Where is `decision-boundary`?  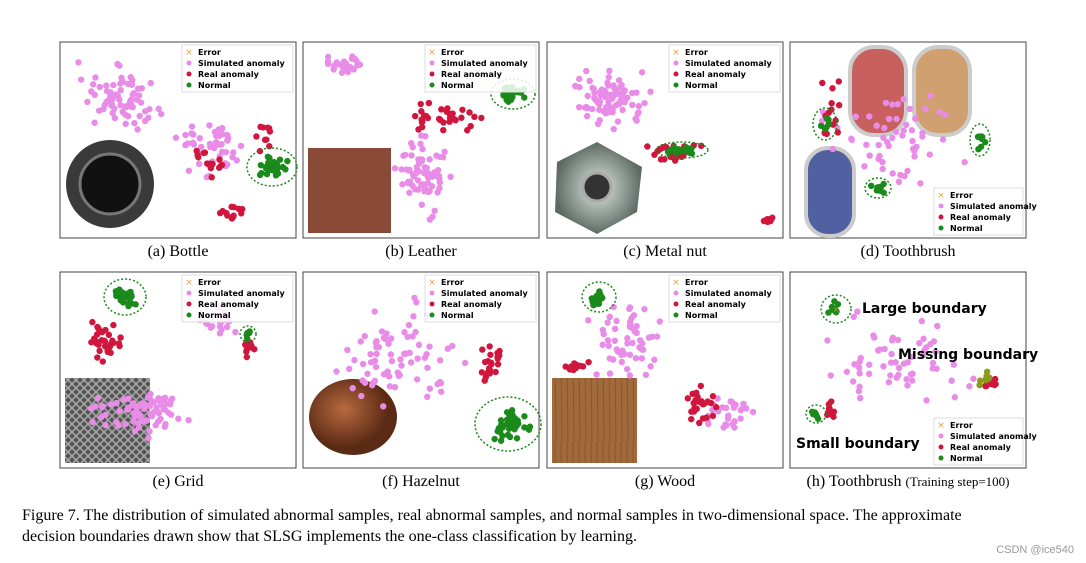
decision-boundary is located at coordinates (599, 297).